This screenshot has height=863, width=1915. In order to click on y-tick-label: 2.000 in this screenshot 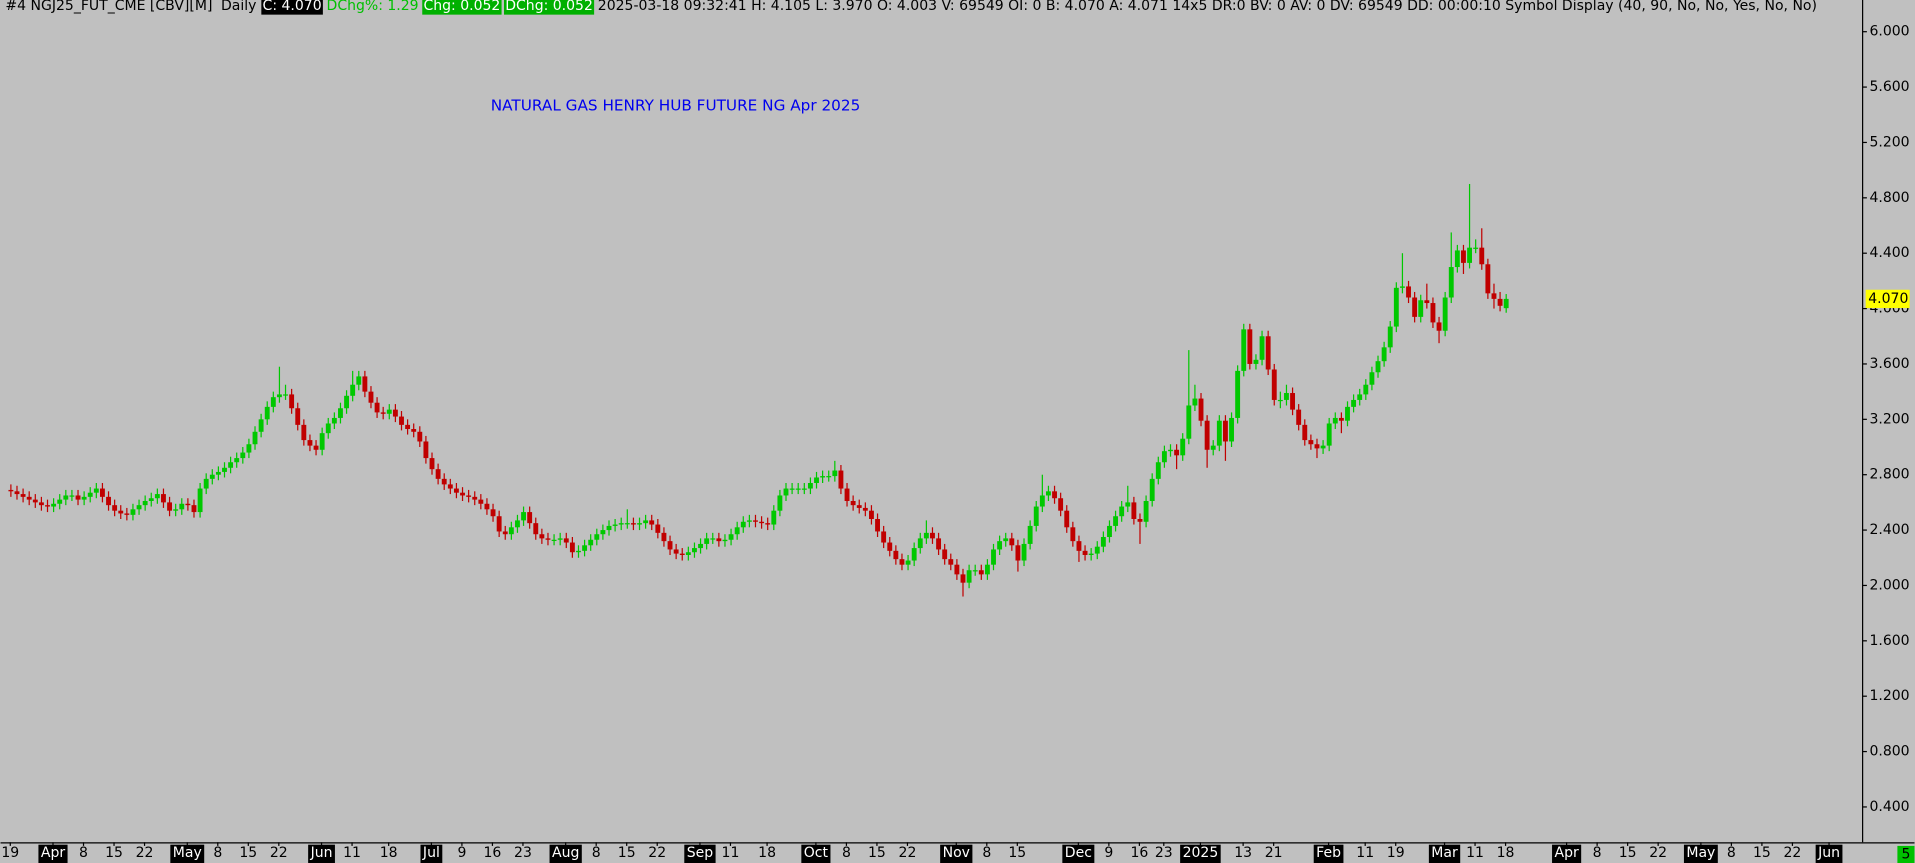, I will do `click(1889, 585)`.